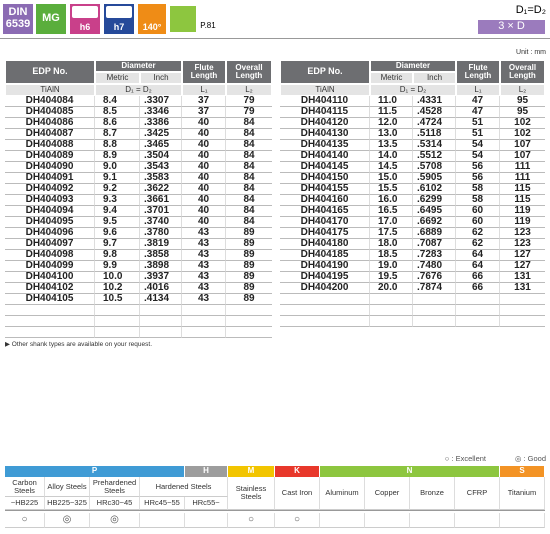 The width and height of the screenshot is (550, 534). Describe the element at coordinates (161, 277) in the screenshot. I see `table-cell: .3937` at that location.